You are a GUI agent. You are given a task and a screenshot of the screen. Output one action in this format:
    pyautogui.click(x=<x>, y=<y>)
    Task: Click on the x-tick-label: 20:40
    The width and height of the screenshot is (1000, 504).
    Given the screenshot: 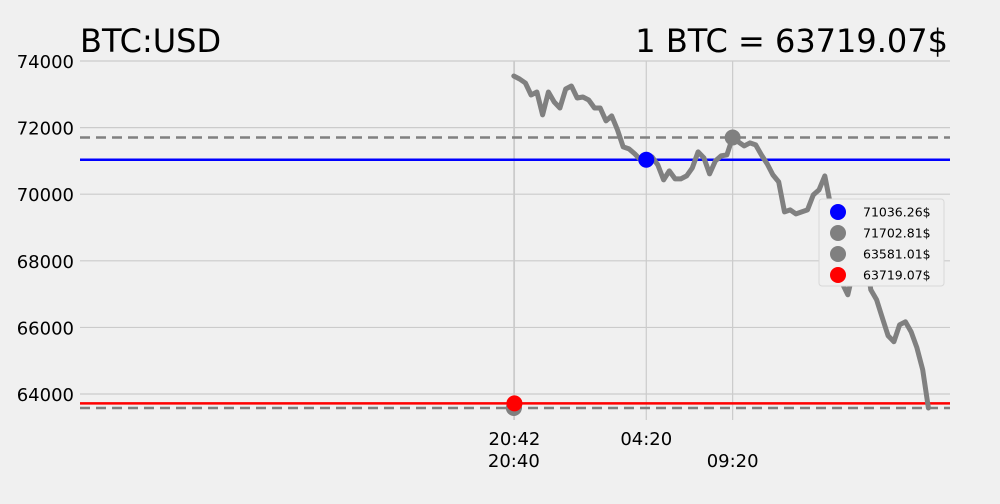 What is the action you would take?
    pyautogui.click(x=514, y=461)
    